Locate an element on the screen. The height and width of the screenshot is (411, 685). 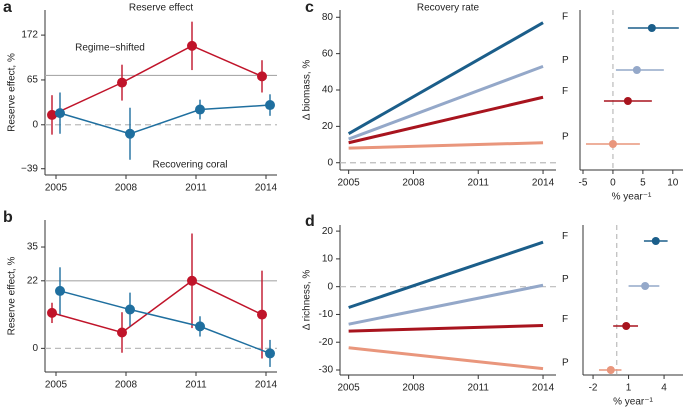
y-tick-label: 35 is located at coordinates (33, 247).